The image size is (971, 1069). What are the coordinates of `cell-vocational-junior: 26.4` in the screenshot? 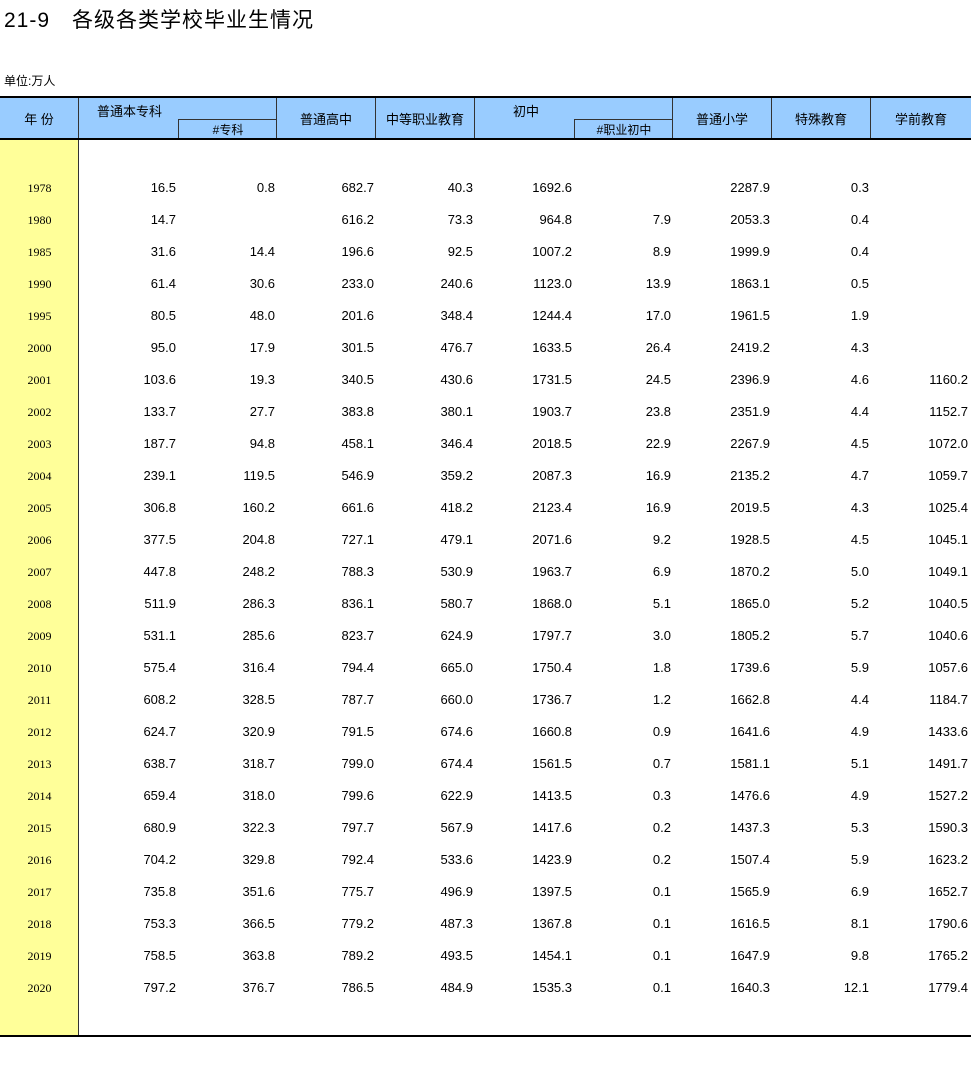 It's located at (658, 347).